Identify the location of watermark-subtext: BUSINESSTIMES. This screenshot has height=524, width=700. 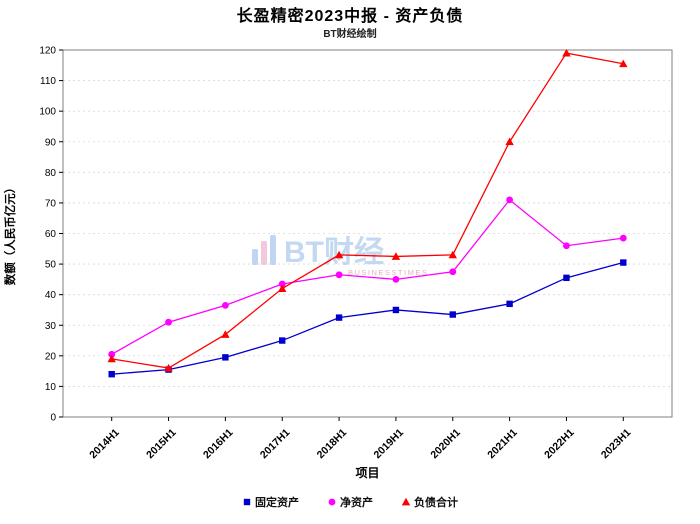
(388, 272).